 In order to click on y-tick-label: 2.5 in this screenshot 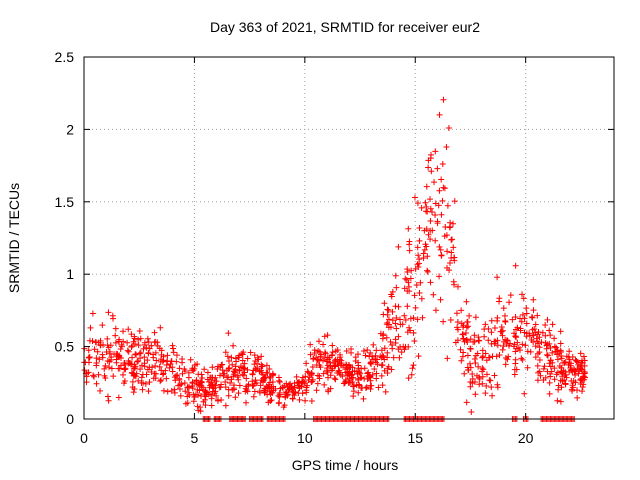, I will do `click(65, 57)`.